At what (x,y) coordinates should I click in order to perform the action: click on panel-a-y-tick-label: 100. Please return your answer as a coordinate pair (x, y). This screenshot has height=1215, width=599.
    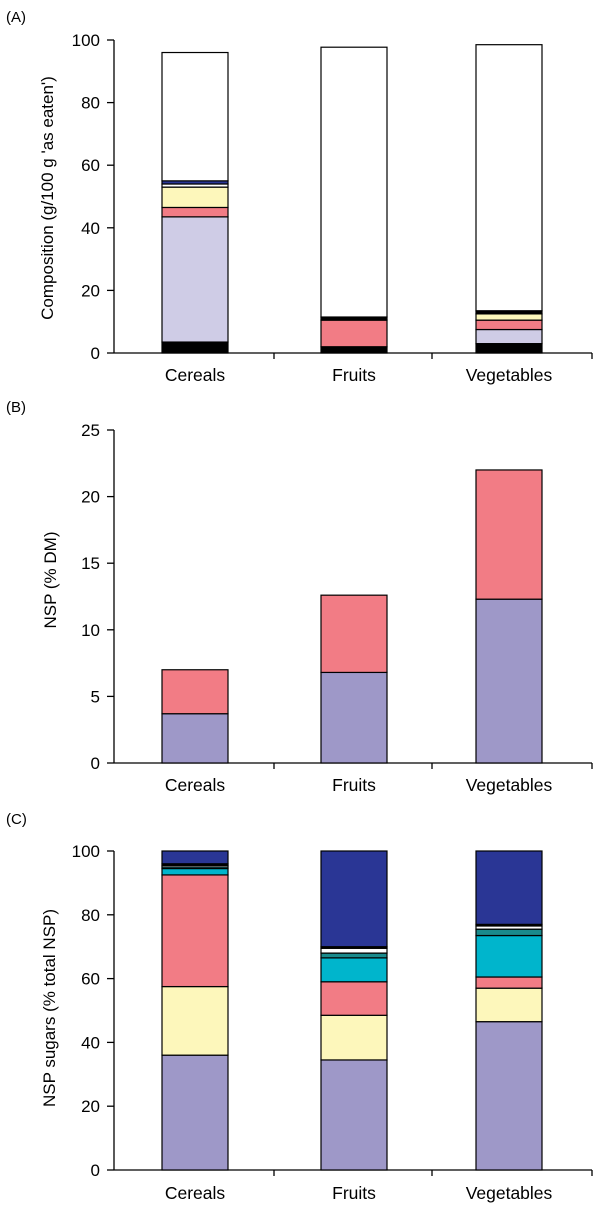
    Looking at the image, I should click on (86, 40).